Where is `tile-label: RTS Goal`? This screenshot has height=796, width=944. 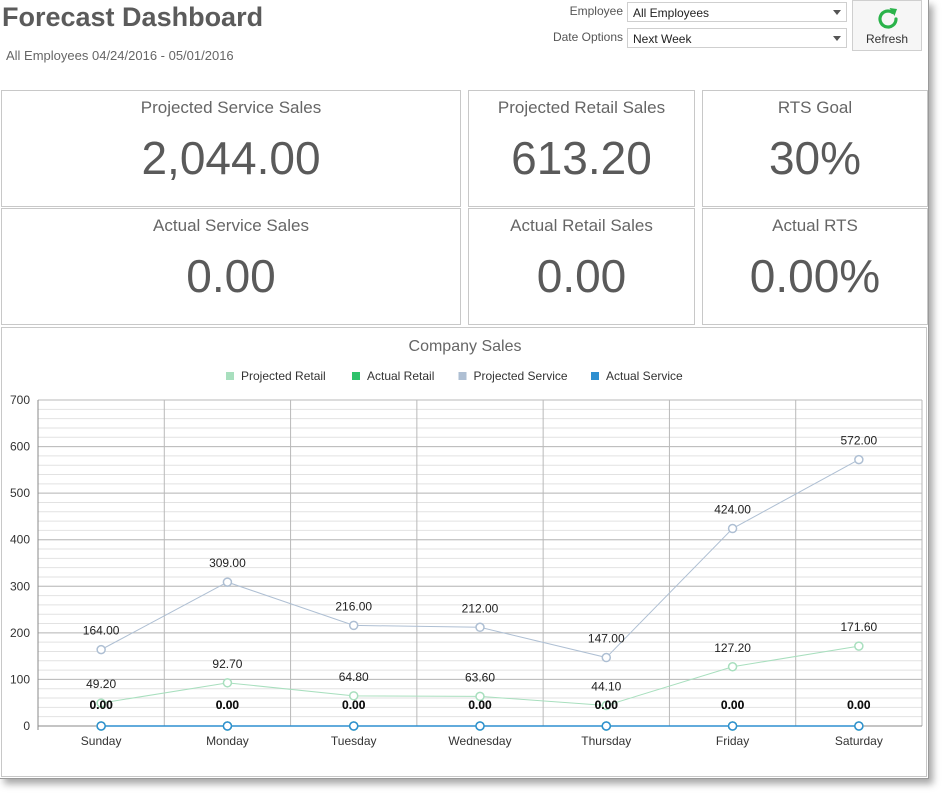 tile-label: RTS Goal is located at coordinates (815, 107).